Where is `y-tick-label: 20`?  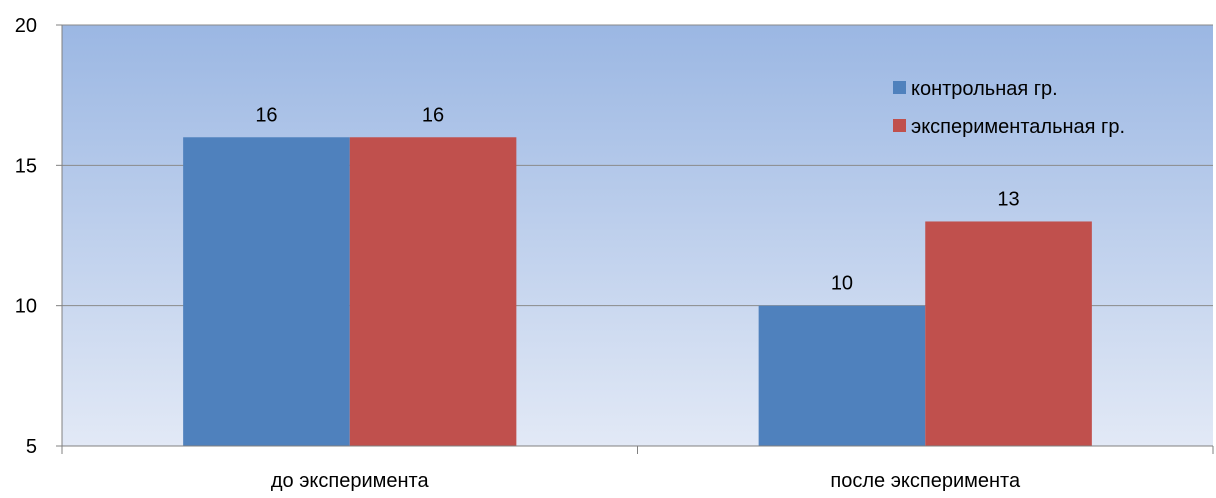
y-tick-label: 20 is located at coordinates (26, 26).